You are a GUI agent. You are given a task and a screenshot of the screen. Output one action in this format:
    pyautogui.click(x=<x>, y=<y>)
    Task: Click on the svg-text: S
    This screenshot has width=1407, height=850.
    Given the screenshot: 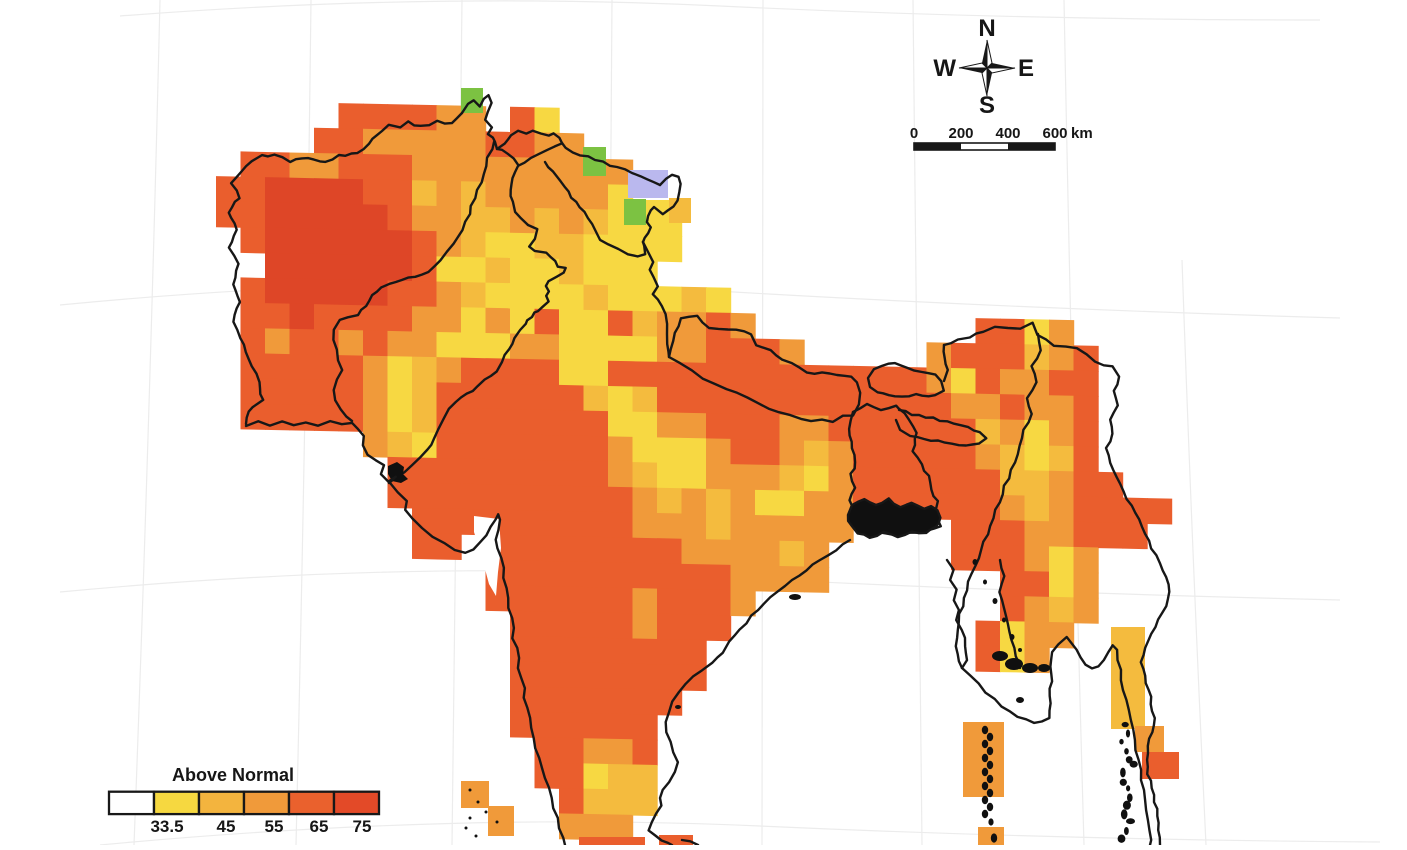 What is the action you would take?
    pyautogui.click(x=987, y=105)
    